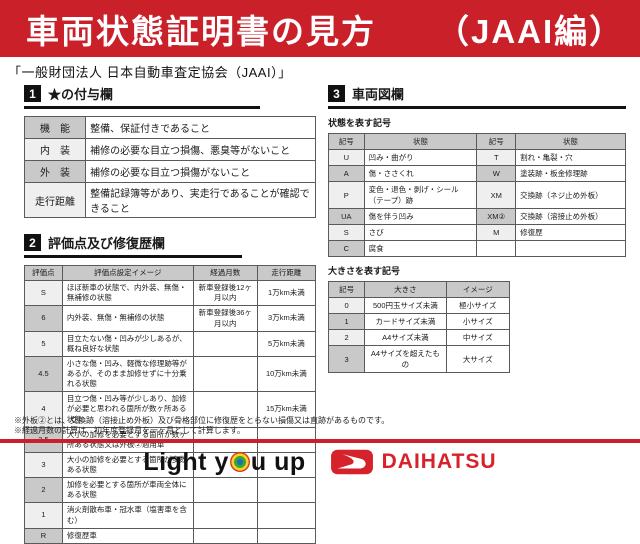  What do you see at coordinates (405, 305) in the screenshot?
I see `table-cell: 500円玉サイズ未満` at bounding box center [405, 305].